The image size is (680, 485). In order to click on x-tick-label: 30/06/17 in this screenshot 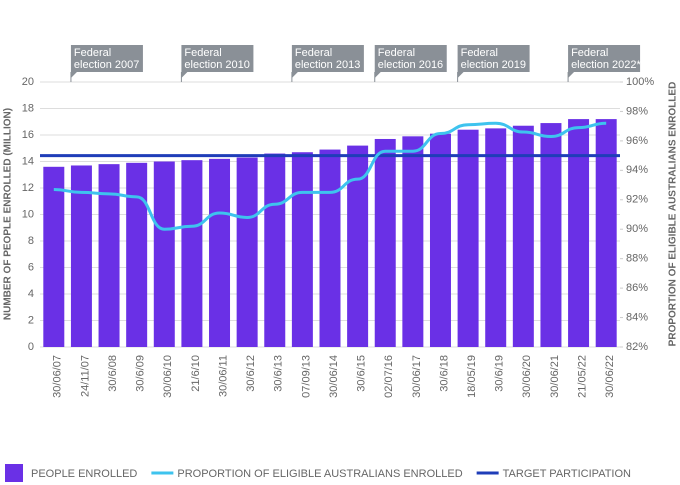, I will do `click(417, 376)`.